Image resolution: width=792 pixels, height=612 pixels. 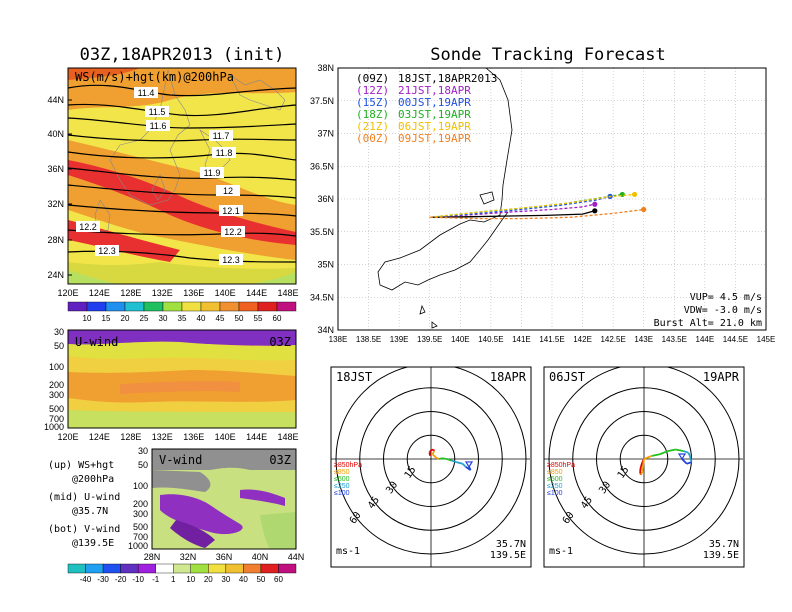 What do you see at coordinates (372, 90) in the screenshot?
I see `track-legend-z: (12Z)` at bounding box center [372, 90].